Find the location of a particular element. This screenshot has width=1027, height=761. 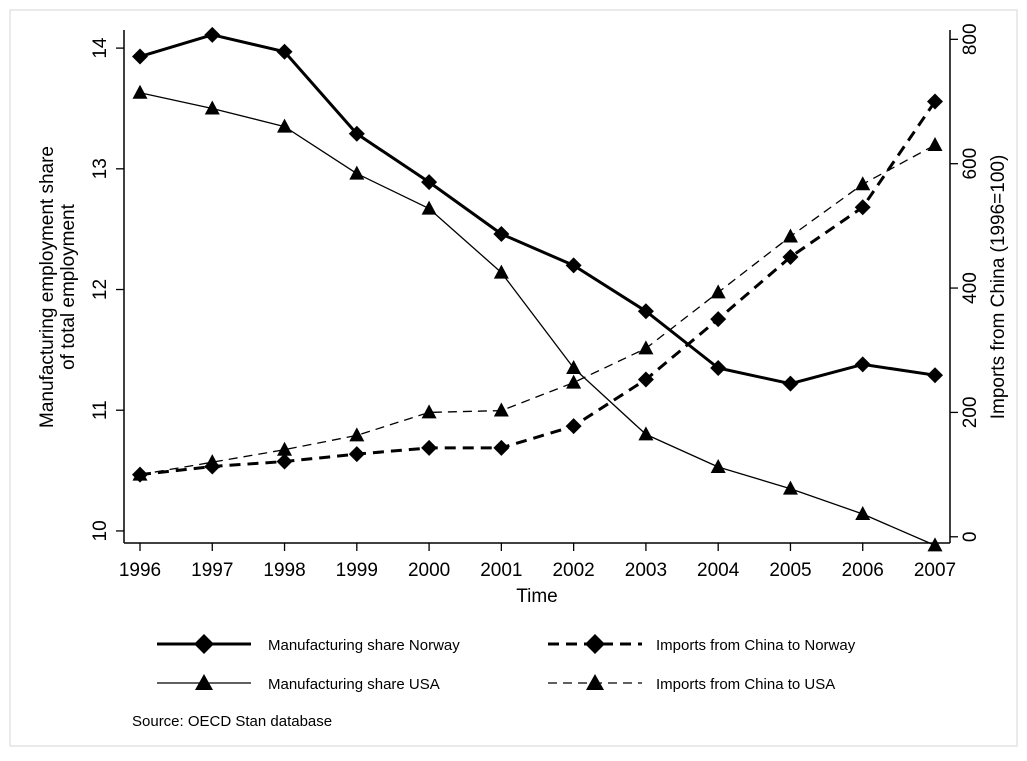

legend-label-norway-imports: Imports from China to Norway is located at coordinates (756, 645).